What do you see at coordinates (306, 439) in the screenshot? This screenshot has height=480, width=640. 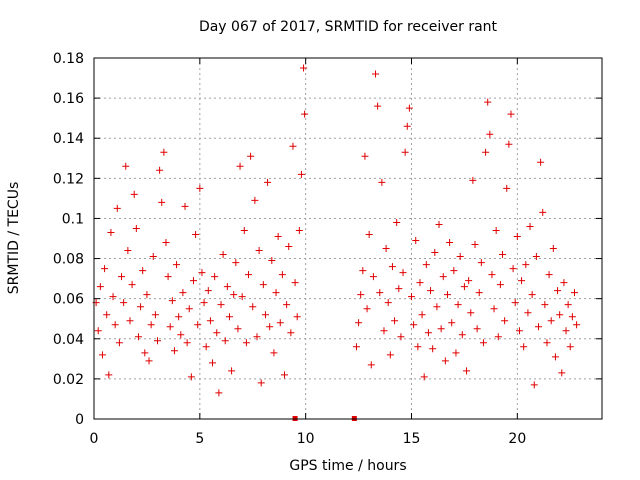 I see `x-tick-label: 10` at bounding box center [306, 439].